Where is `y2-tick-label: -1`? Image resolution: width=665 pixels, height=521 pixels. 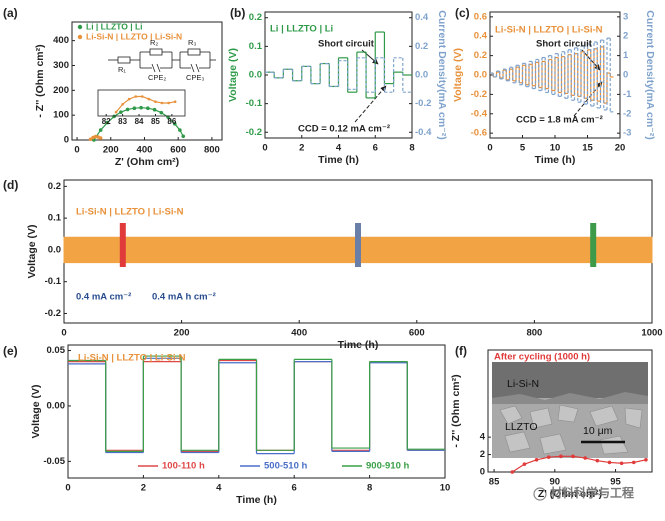 y2-tick-label: -1 is located at coordinates (627, 94).